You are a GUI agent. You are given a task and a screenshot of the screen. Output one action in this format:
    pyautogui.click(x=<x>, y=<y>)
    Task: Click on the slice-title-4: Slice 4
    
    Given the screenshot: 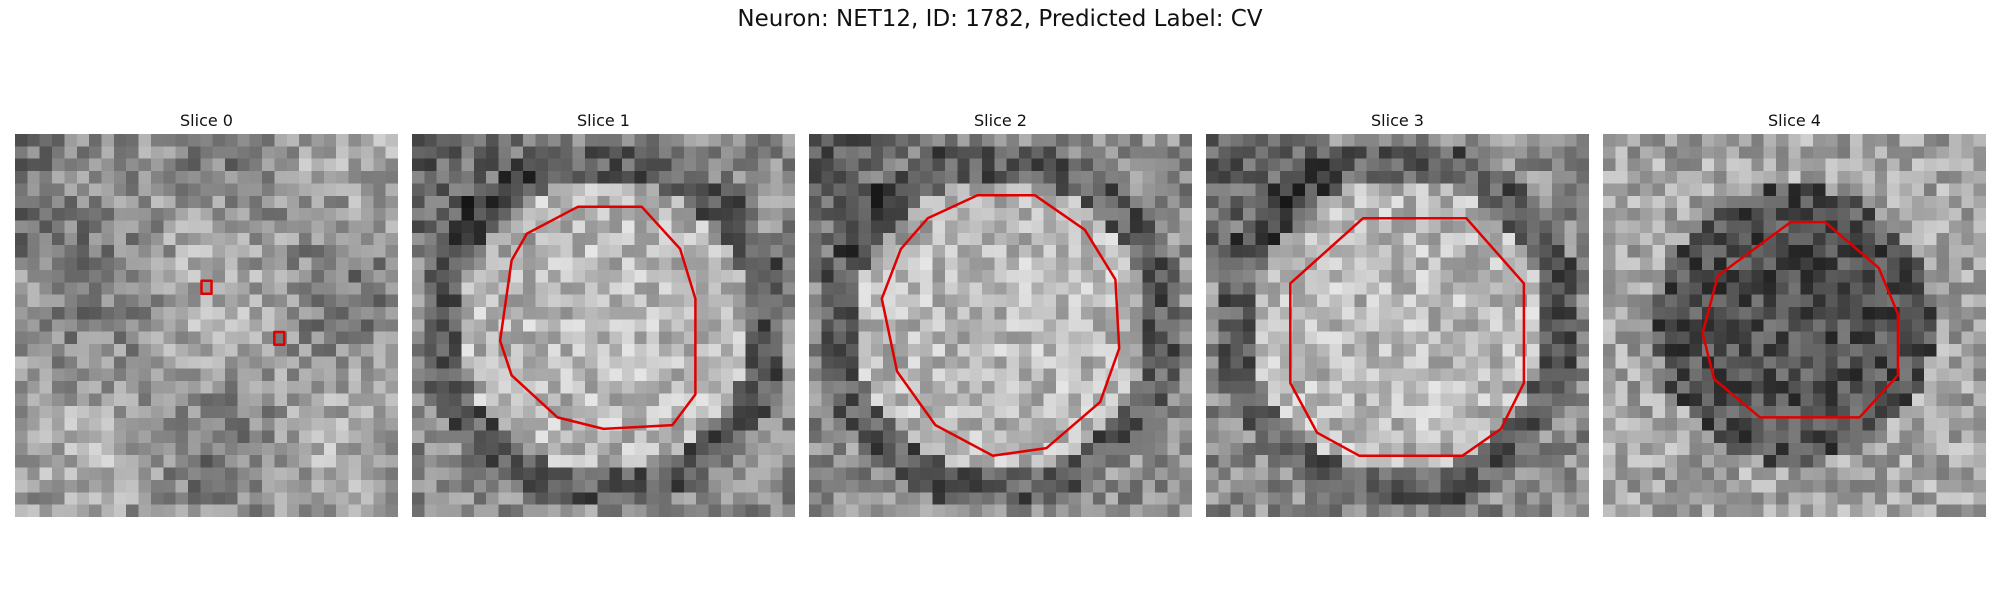 What is the action you would take?
    pyautogui.click(x=1794, y=120)
    